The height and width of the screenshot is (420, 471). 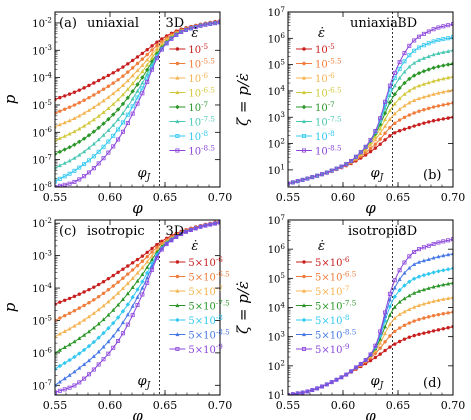 What do you see at coordinates (276, 366) in the screenshot?
I see `y-tick-label: 10²` at bounding box center [276, 366].